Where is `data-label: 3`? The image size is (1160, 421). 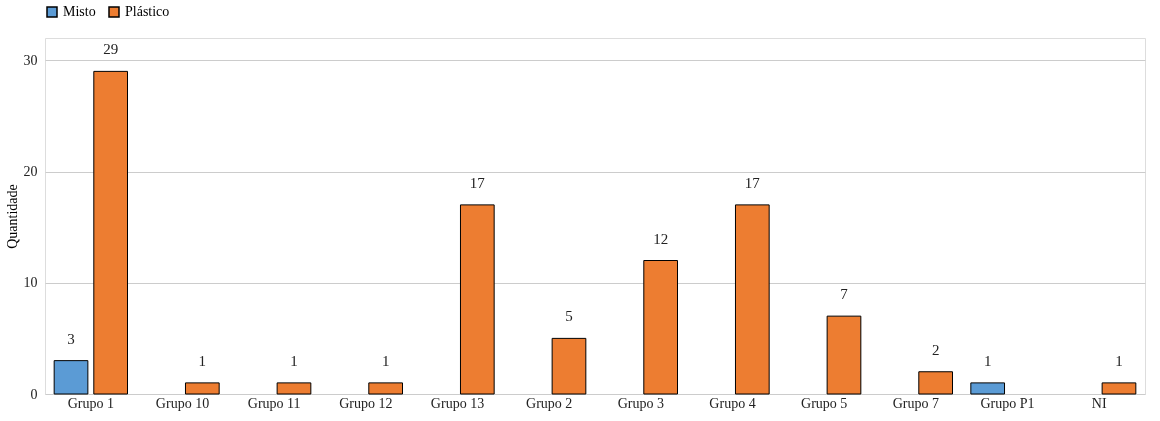 data-label: 3 is located at coordinates (71, 338).